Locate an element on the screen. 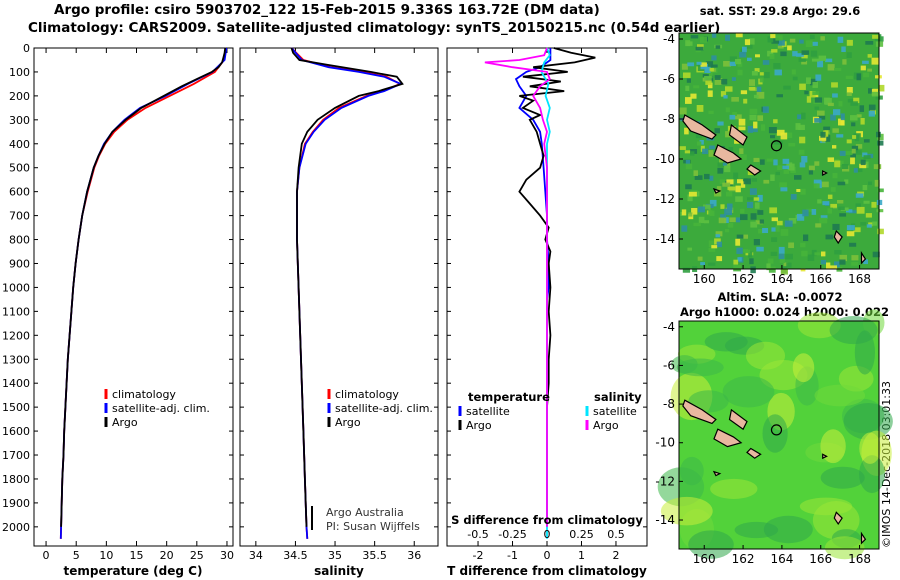 The height and width of the screenshot is (580, 900). sst-map-lon-label: 164 is located at coordinates (781, 279).